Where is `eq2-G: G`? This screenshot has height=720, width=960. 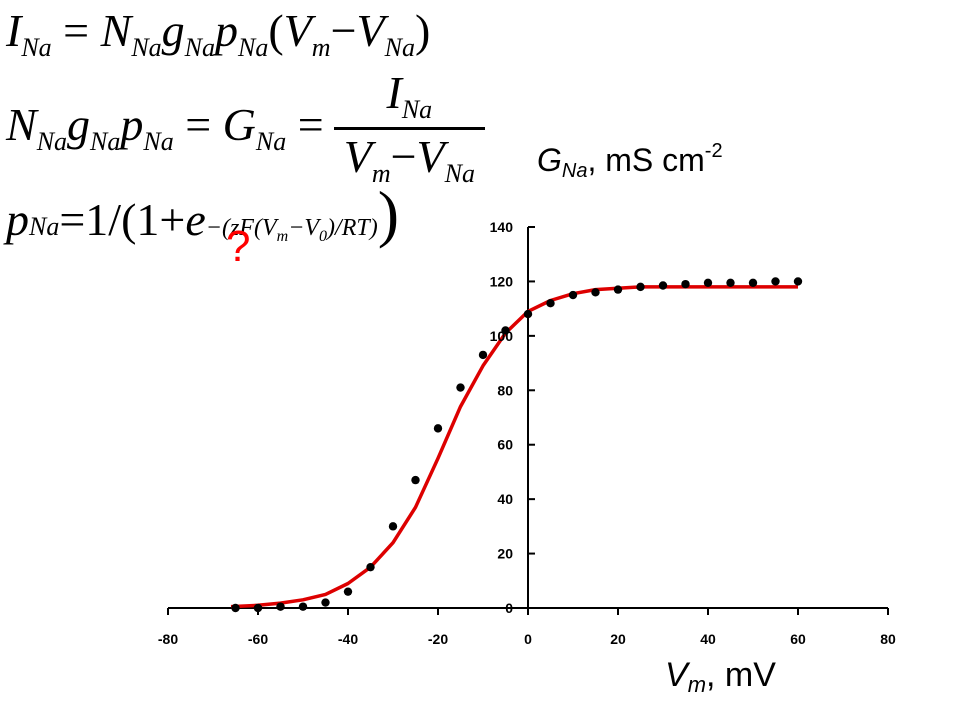 eq2-G: G is located at coordinates (239, 124).